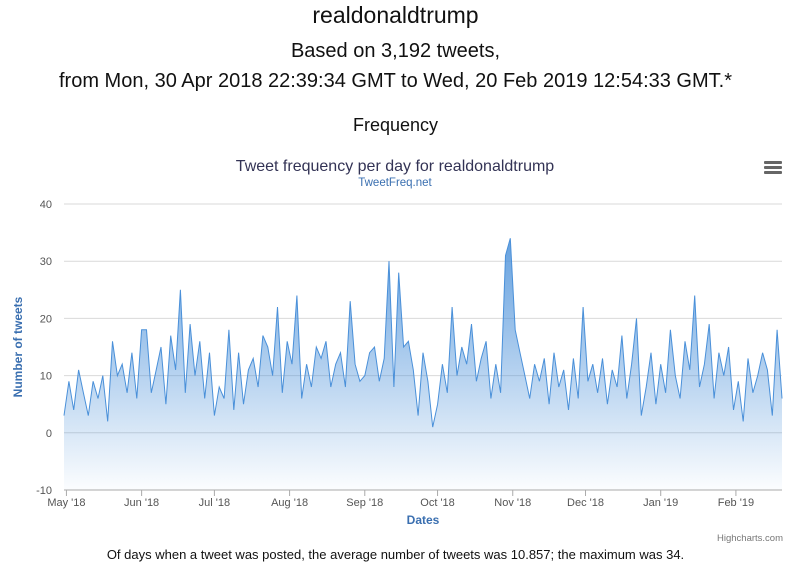 The height and width of the screenshot is (585, 791). What do you see at coordinates (141, 503) in the screenshot?
I see `x-tick-label: Jun '18` at bounding box center [141, 503].